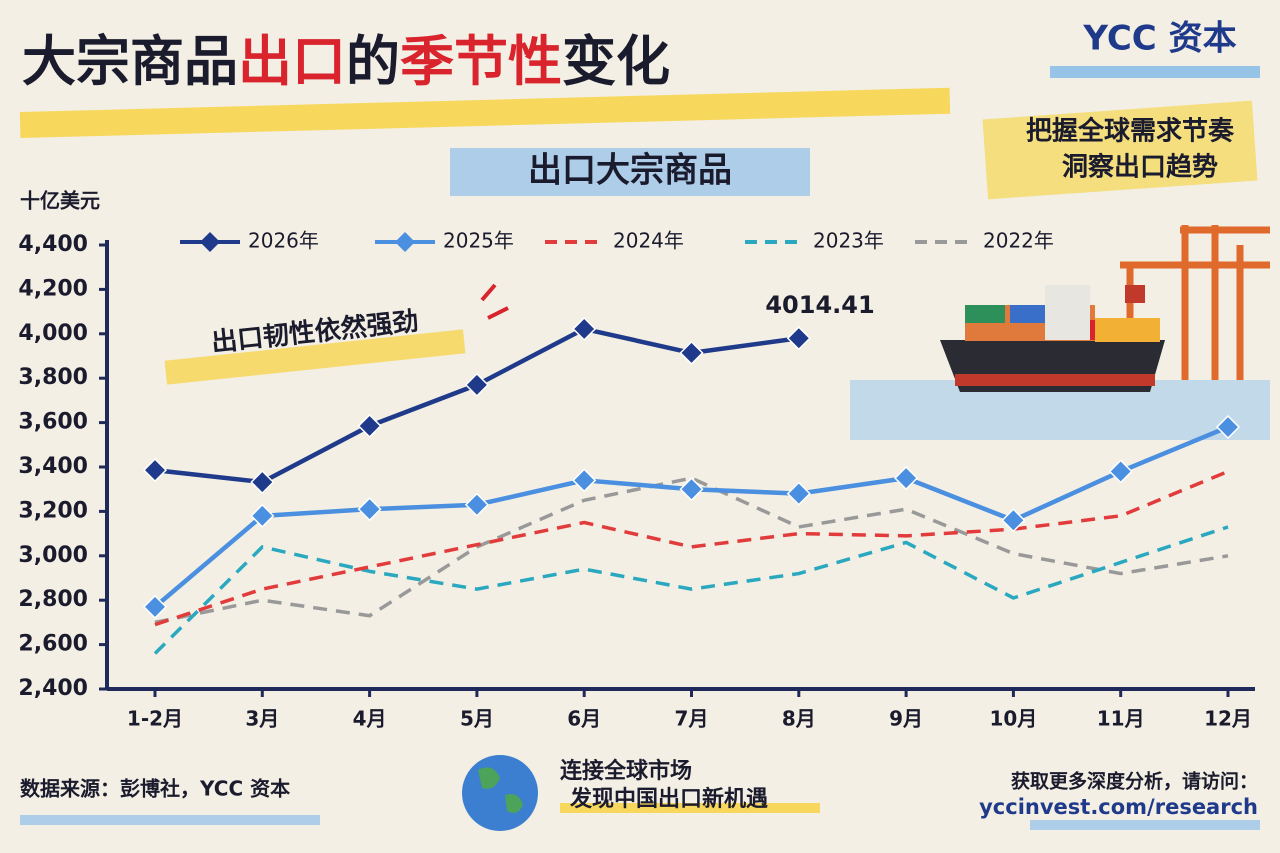 Image resolution: width=1280 pixels, height=853 pixels. Describe the element at coordinates (648, 241) in the screenshot. I see `legend-label: 2024年` at that location.